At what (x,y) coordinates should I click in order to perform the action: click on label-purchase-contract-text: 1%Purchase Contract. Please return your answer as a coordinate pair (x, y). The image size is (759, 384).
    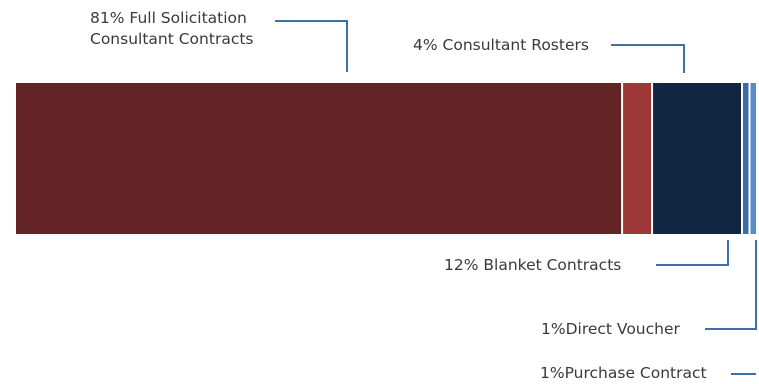
    Looking at the image, I should click on (623, 373).